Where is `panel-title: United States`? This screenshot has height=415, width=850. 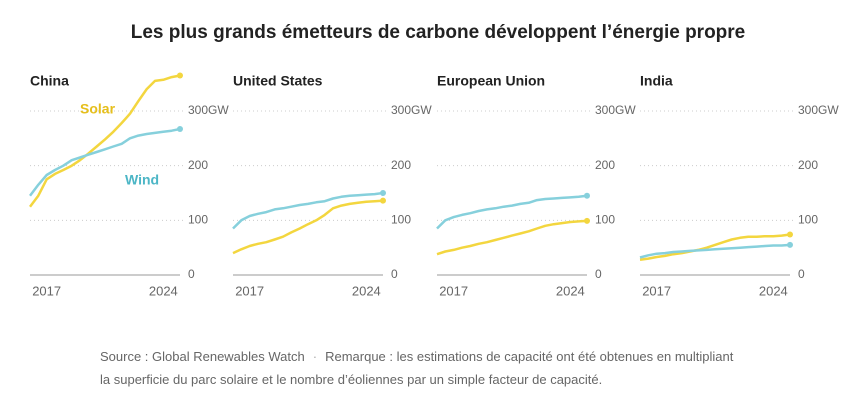
panel-title: United States is located at coordinates (278, 81).